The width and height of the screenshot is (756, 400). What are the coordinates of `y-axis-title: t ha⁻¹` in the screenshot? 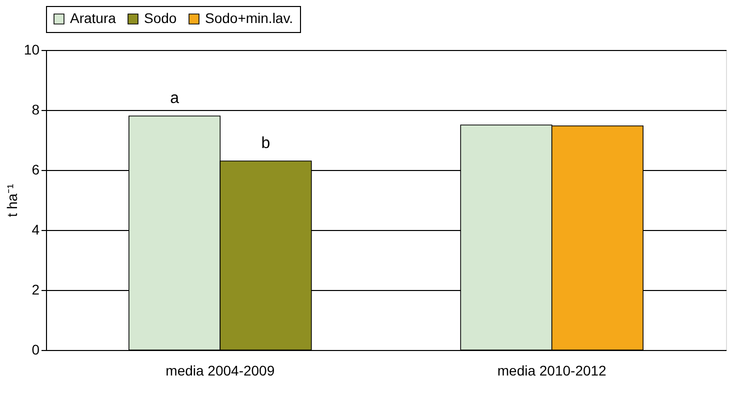 It's located at (12, 201).